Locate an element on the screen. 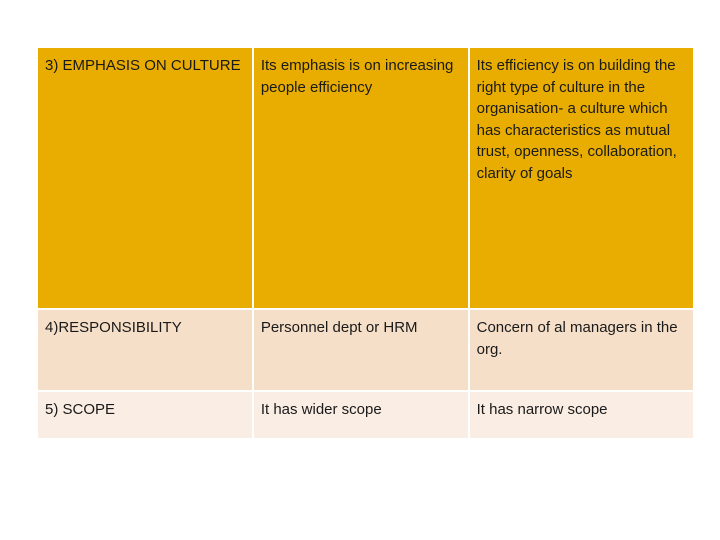 This screenshot has height=540, width=720. cell-first-approach: Personnel dept or HRM is located at coordinates (360, 350).